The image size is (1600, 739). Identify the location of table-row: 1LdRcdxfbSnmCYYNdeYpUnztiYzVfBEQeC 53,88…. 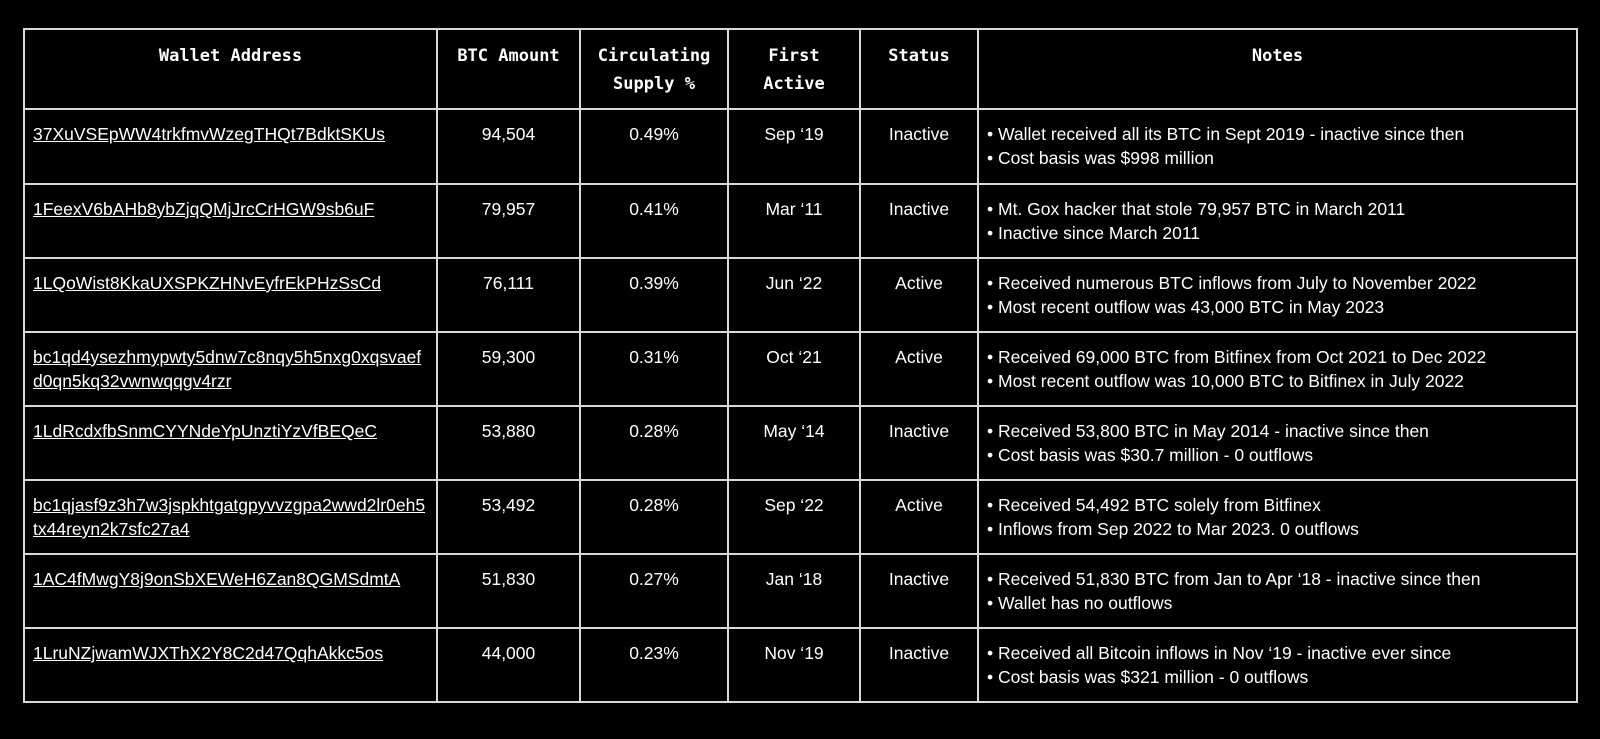
(800, 443).